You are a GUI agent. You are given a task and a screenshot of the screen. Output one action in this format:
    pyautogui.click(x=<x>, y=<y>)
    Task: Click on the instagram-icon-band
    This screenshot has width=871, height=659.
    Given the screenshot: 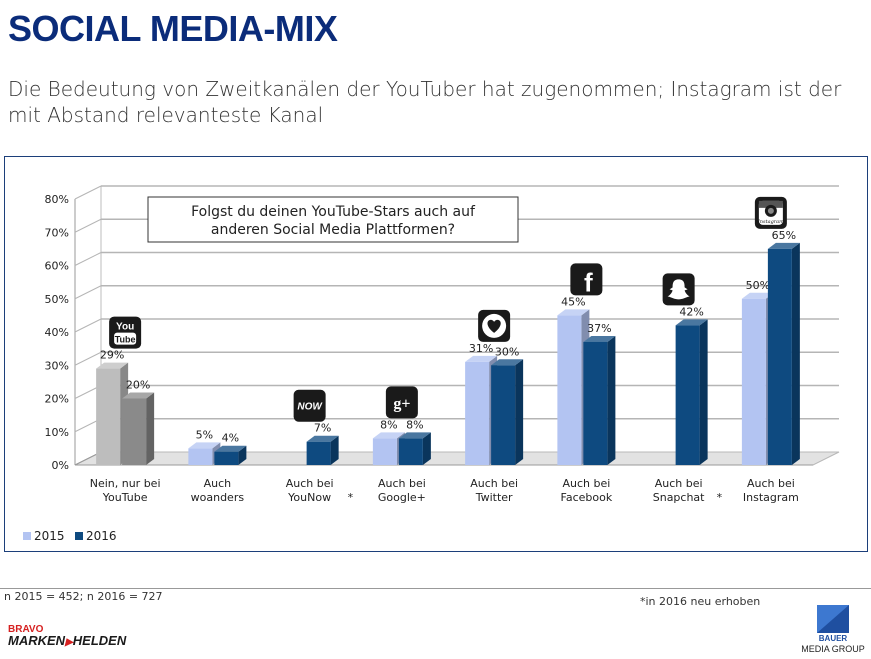 What is the action you would take?
    pyautogui.click(x=770, y=204)
    